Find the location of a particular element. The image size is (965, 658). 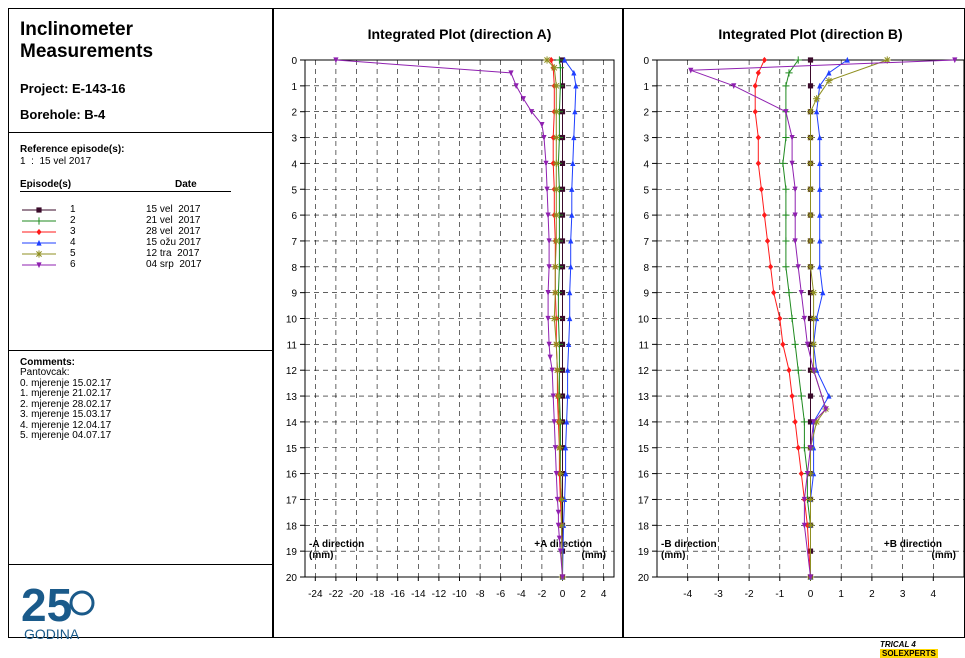

logo-text: GODINA is located at coordinates (52, 634).